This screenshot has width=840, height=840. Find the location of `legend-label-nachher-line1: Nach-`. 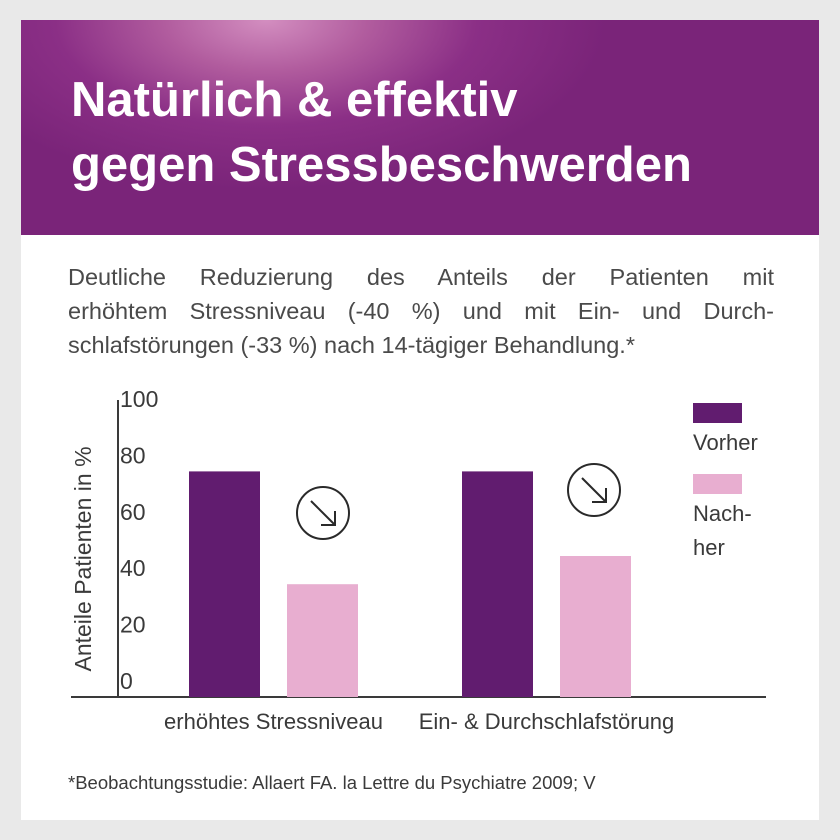

legend-label-nachher-line1: Nach- is located at coordinates (722, 513).